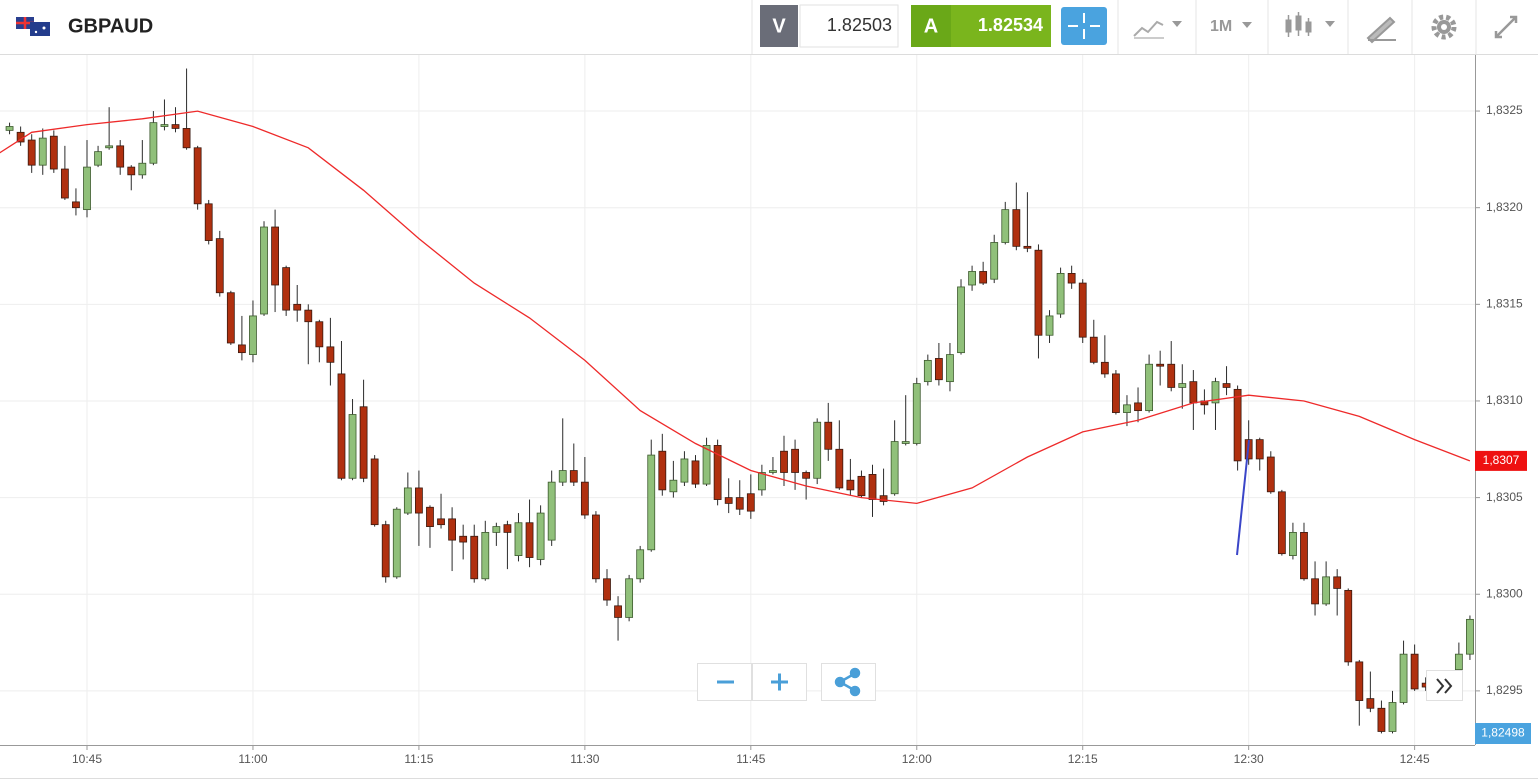 This screenshot has width=1538, height=780. Describe the element at coordinates (1157, 29) in the screenshot. I see `chart-type-button` at that location.